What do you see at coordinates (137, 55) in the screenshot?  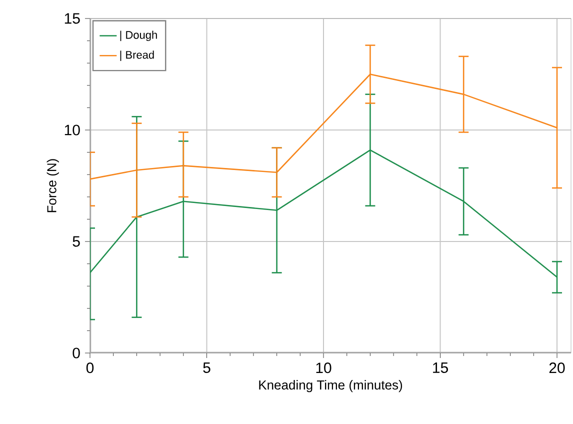 I see `legend-label: | Bread` at bounding box center [137, 55].